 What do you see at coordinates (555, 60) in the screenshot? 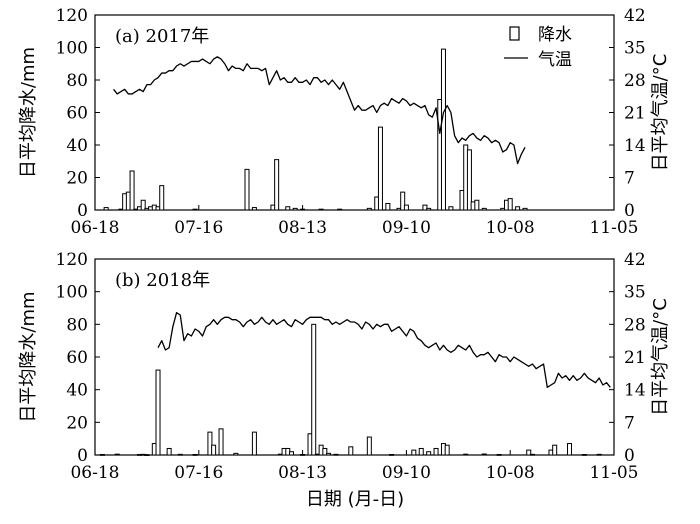
I see `legend-label-temp: 气温` at bounding box center [555, 60].